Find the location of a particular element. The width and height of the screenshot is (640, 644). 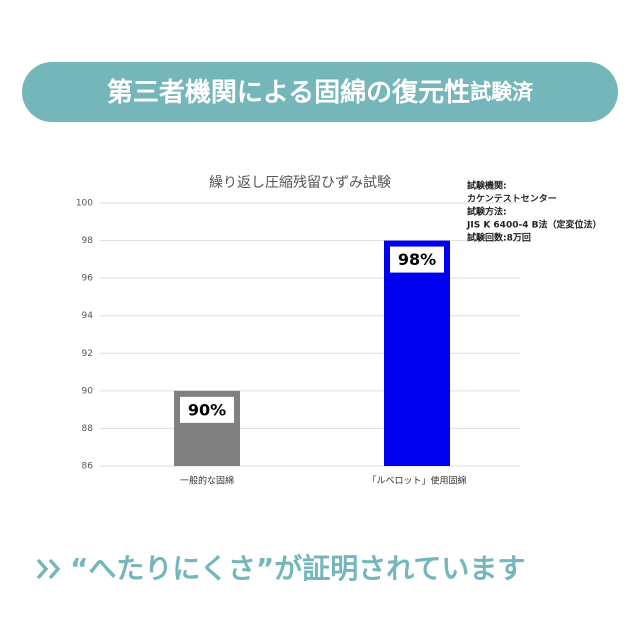

banner is located at coordinates (320, 92).